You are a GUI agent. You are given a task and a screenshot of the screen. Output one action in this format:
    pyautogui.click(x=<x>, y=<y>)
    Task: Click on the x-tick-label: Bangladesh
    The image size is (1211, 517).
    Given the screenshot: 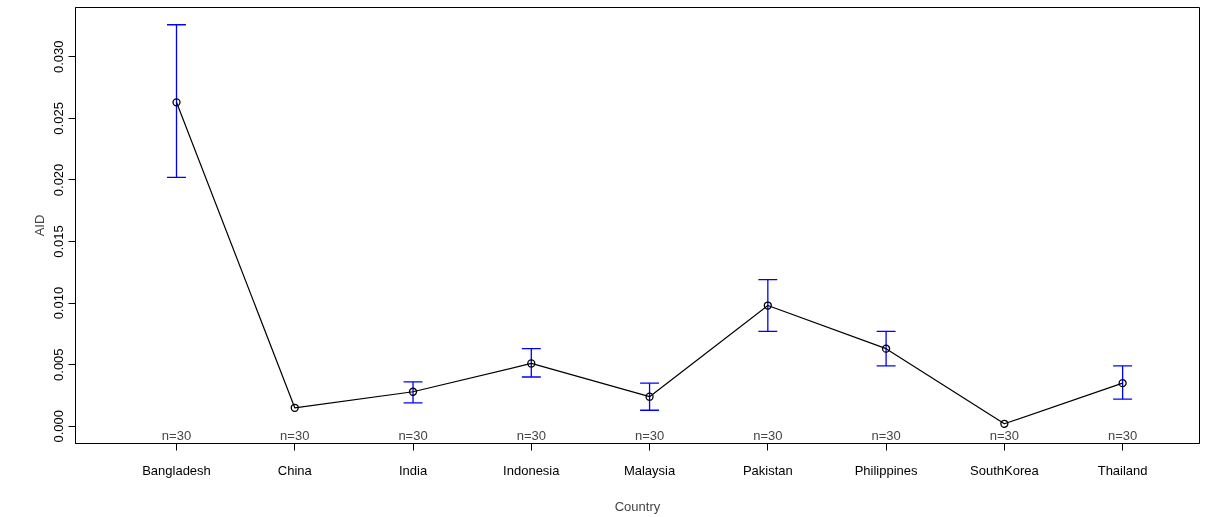 What is the action you would take?
    pyautogui.click(x=176, y=470)
    